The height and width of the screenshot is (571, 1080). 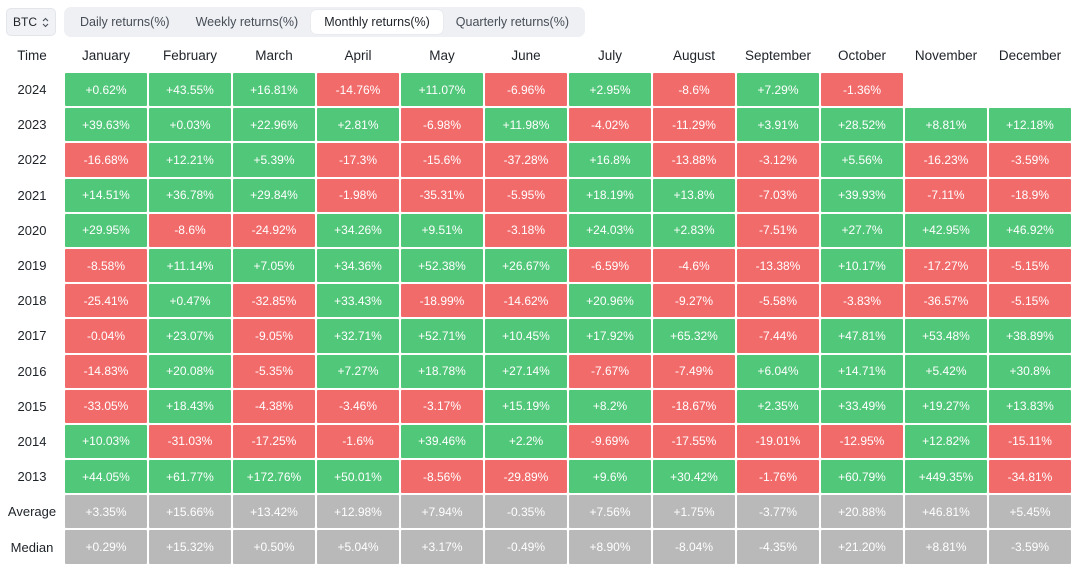 I want to click on return-cell: -29.89%, so click(x=526, y=477).